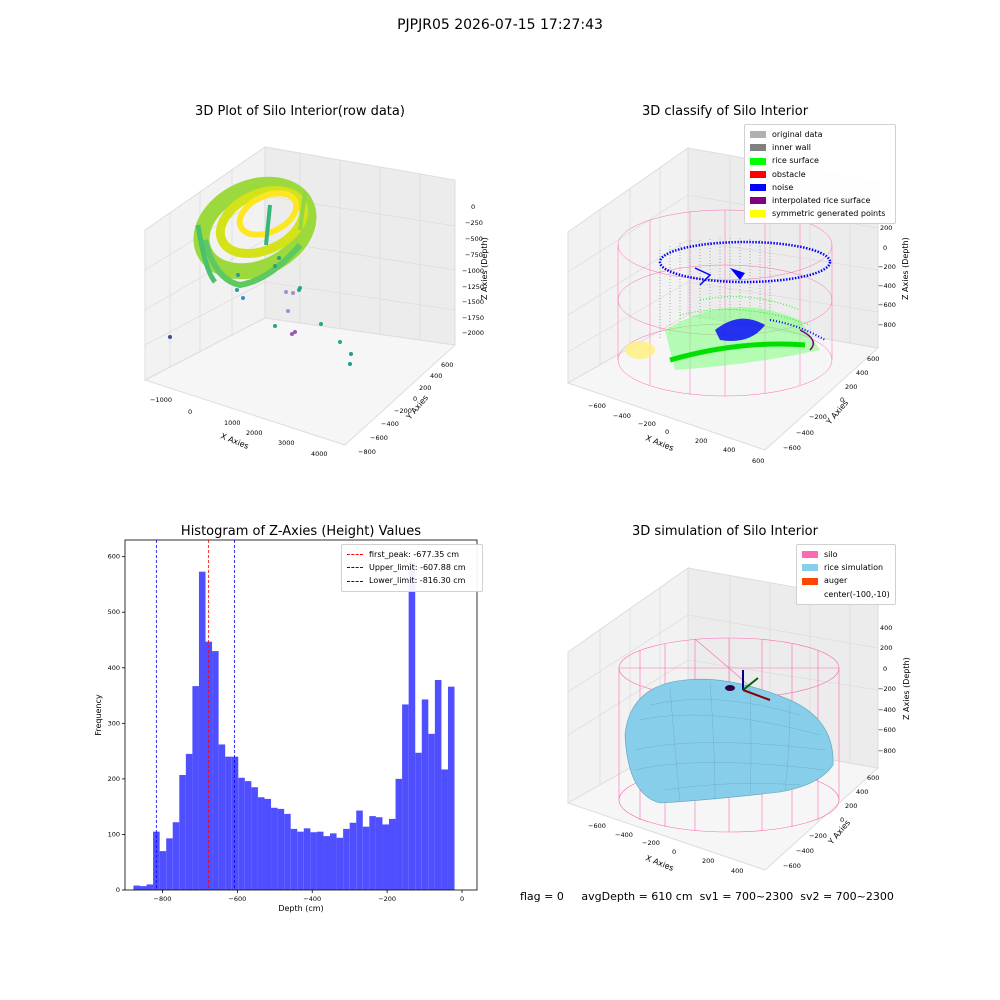  What do you see at coordinates (831, 554) in the screenshot?
I see `legend-label: silo` at bounding box center [831, 554].